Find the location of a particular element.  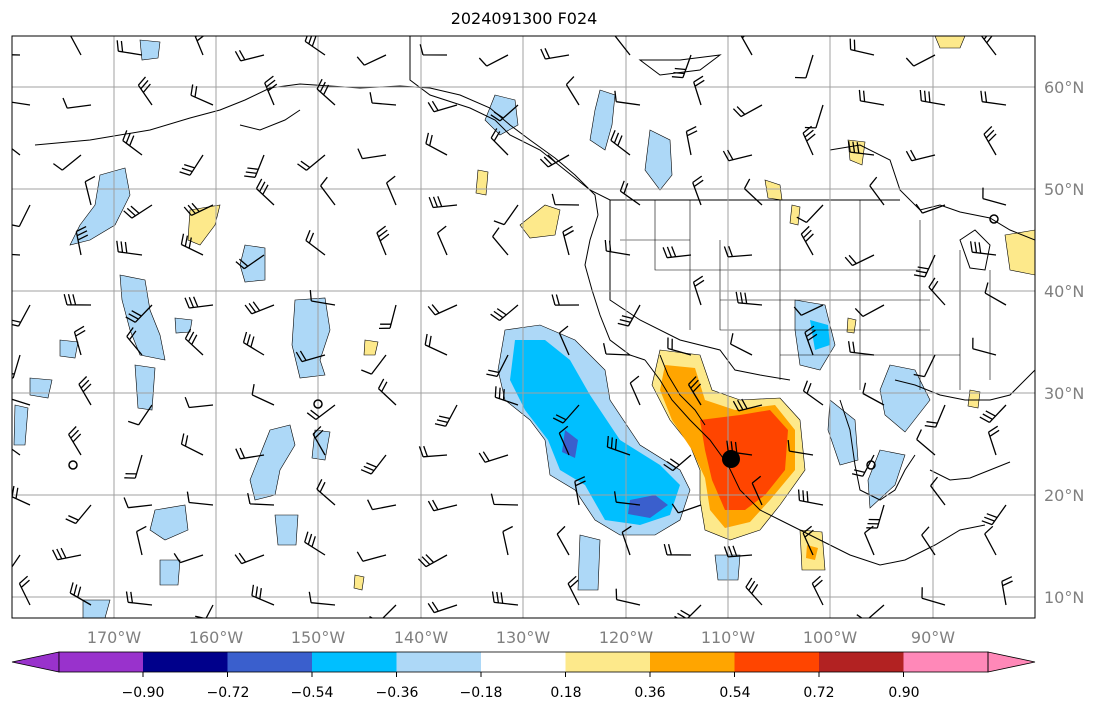

lon-label: 160°W is located at coordinates (216, 637).